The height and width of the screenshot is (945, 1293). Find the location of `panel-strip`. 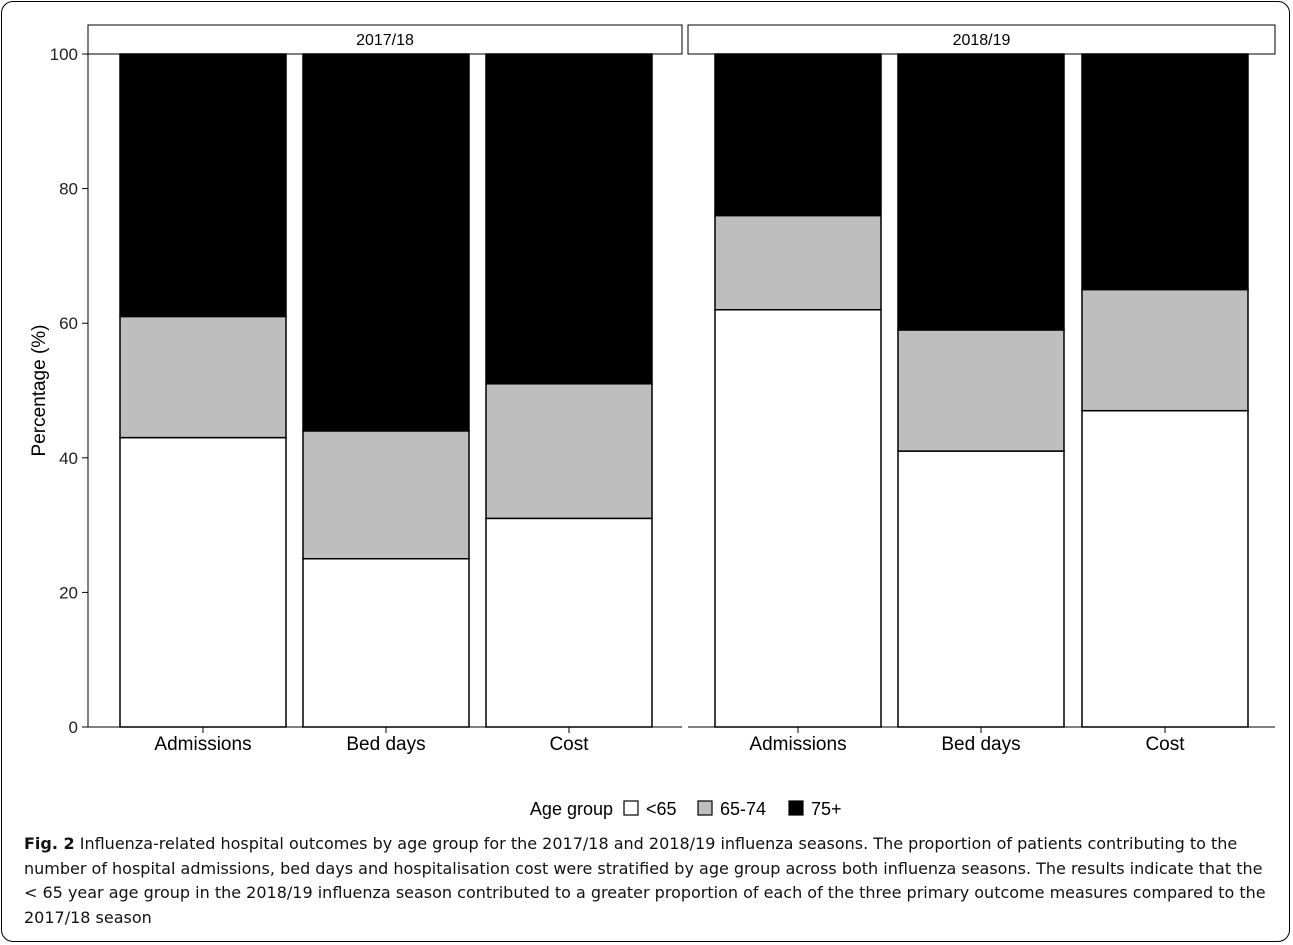

panel-strip is located at coordinates (981, 39).